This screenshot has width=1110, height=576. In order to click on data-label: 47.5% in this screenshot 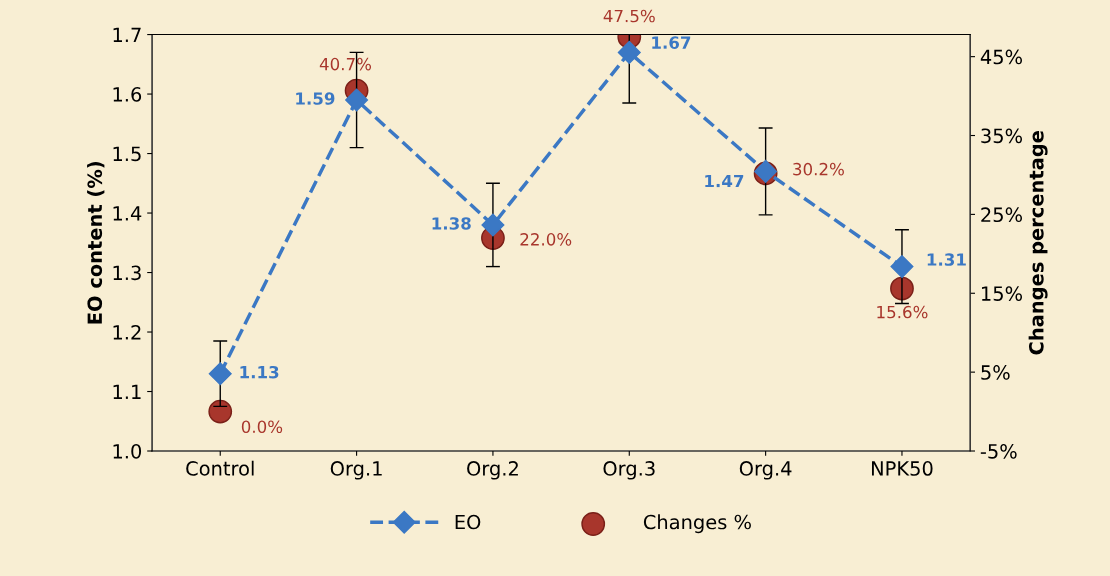, I will do `click(629, 16)`.